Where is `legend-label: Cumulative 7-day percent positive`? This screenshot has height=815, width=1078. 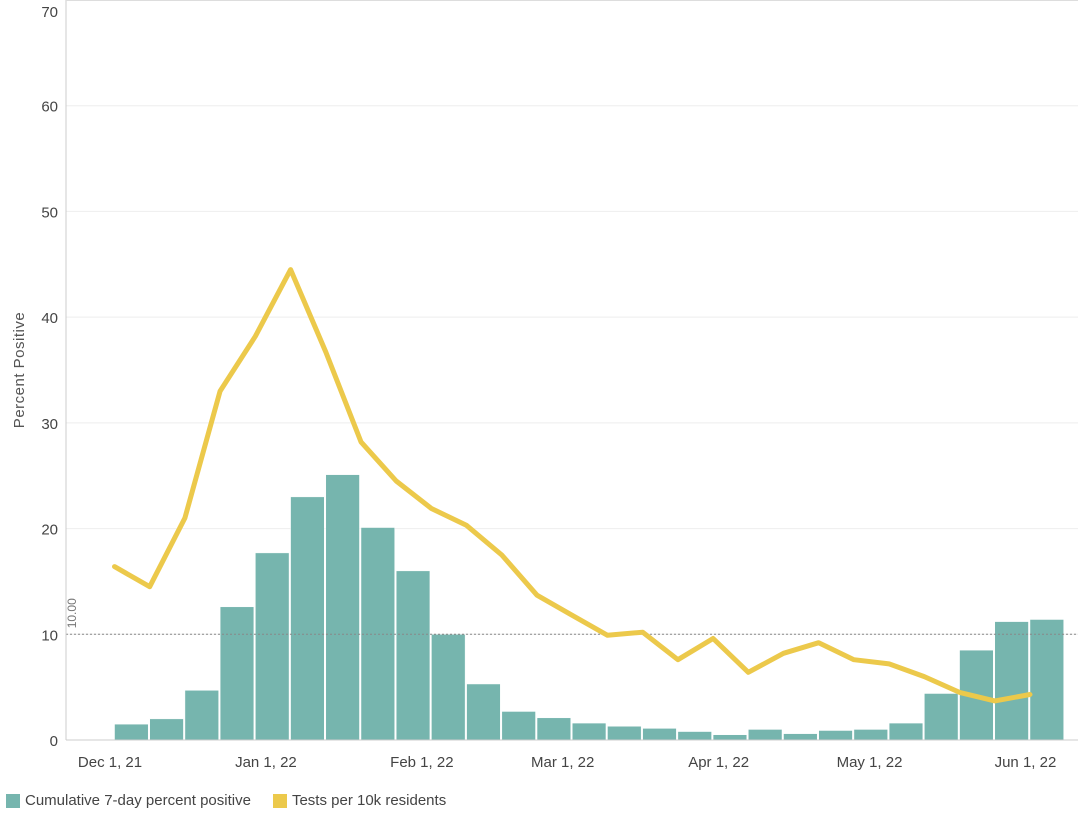 legend-label: Cumulative 7-day percent positive is located at coordinates (138, 800).